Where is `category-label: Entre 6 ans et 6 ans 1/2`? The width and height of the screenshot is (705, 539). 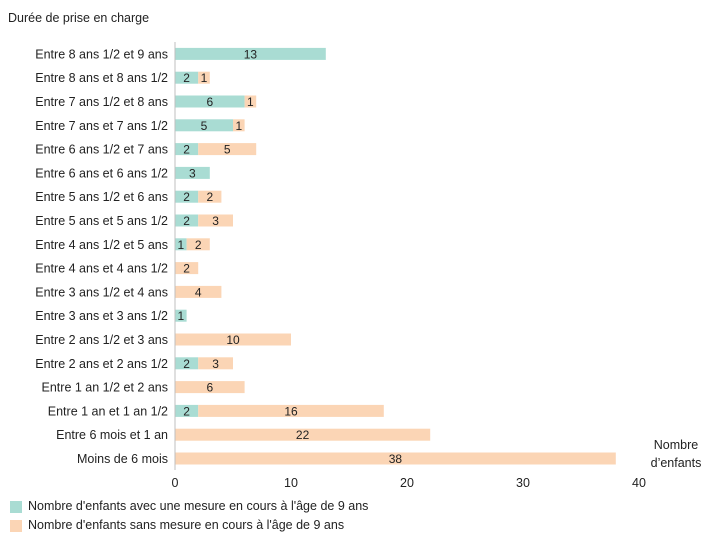
category-label: Entre 6 ans et 6 ans 1/2 is located at coordinates (101, 173).